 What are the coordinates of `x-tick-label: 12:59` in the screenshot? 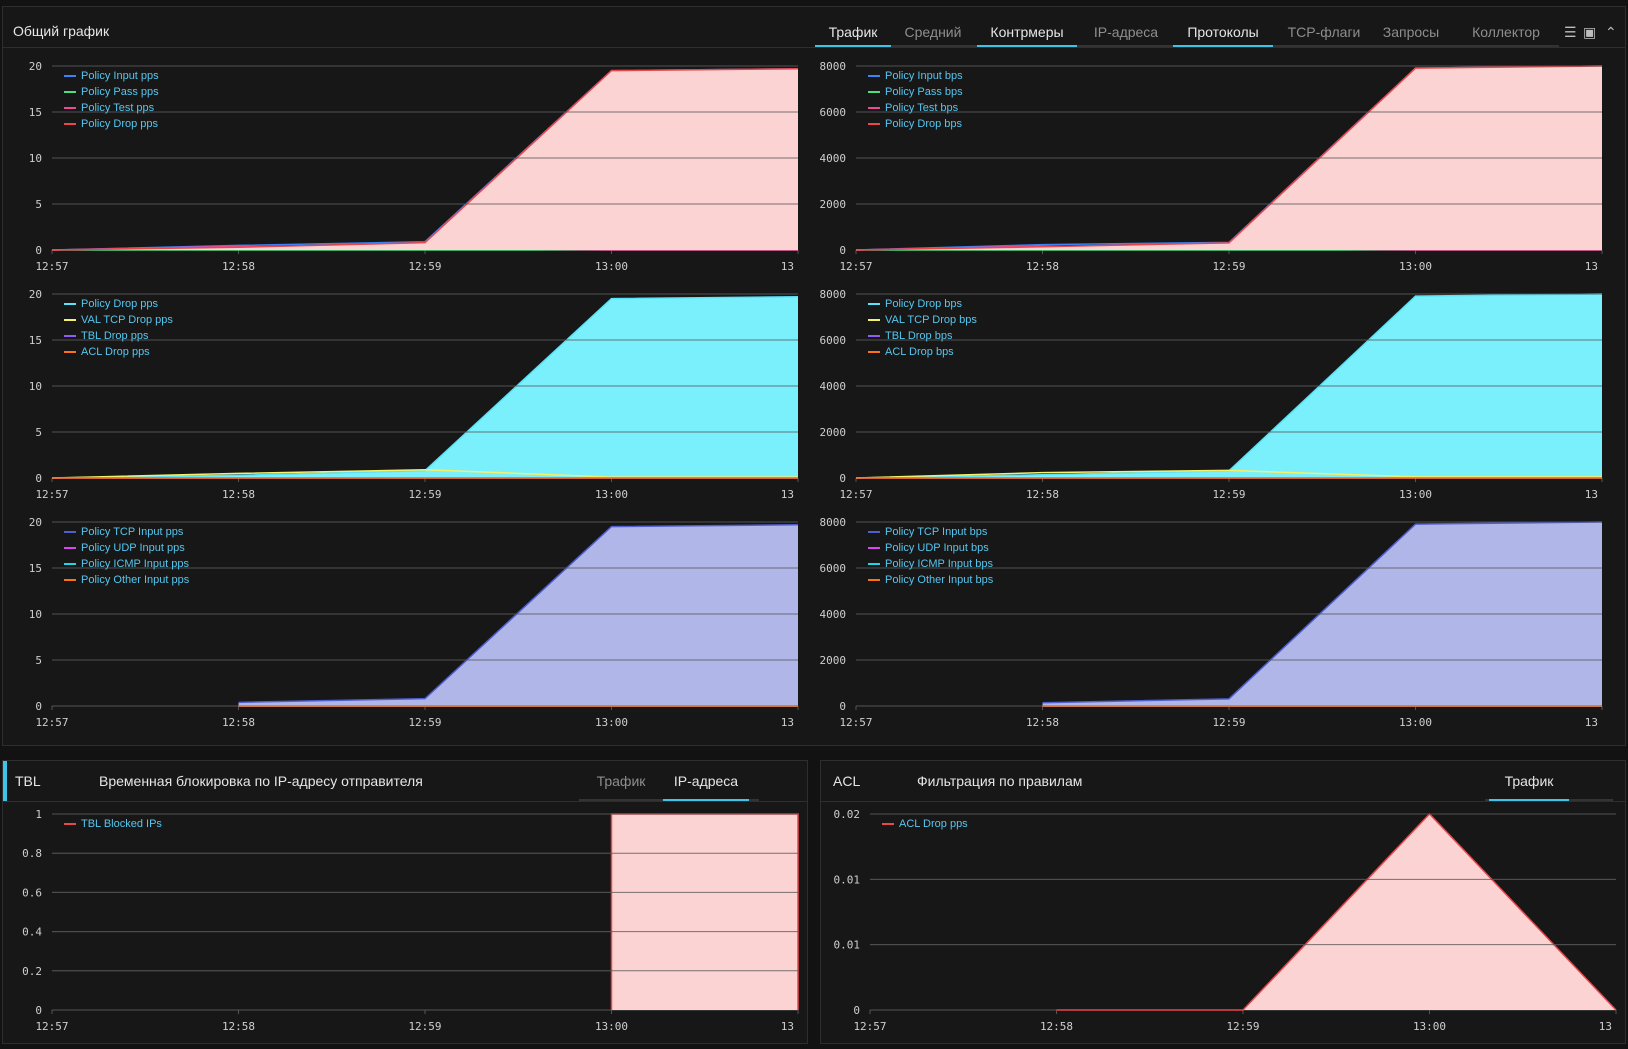 It's located at (424, 266).